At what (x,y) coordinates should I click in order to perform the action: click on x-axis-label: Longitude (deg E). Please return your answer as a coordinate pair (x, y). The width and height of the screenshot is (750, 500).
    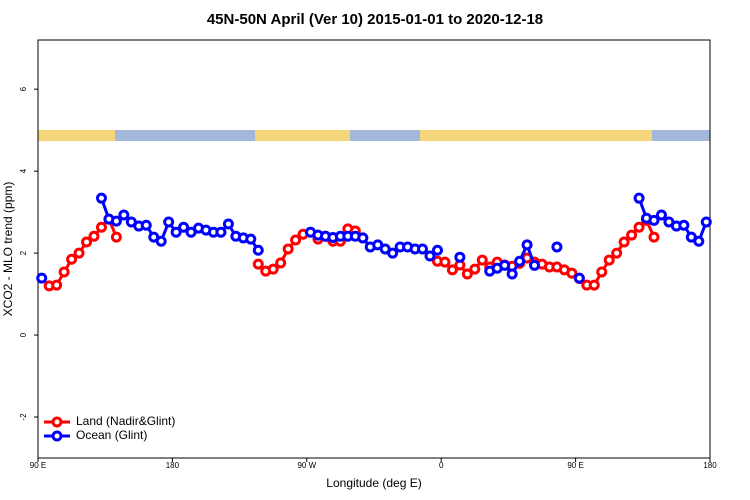
    Looking at the image, I should click on (373, 483).